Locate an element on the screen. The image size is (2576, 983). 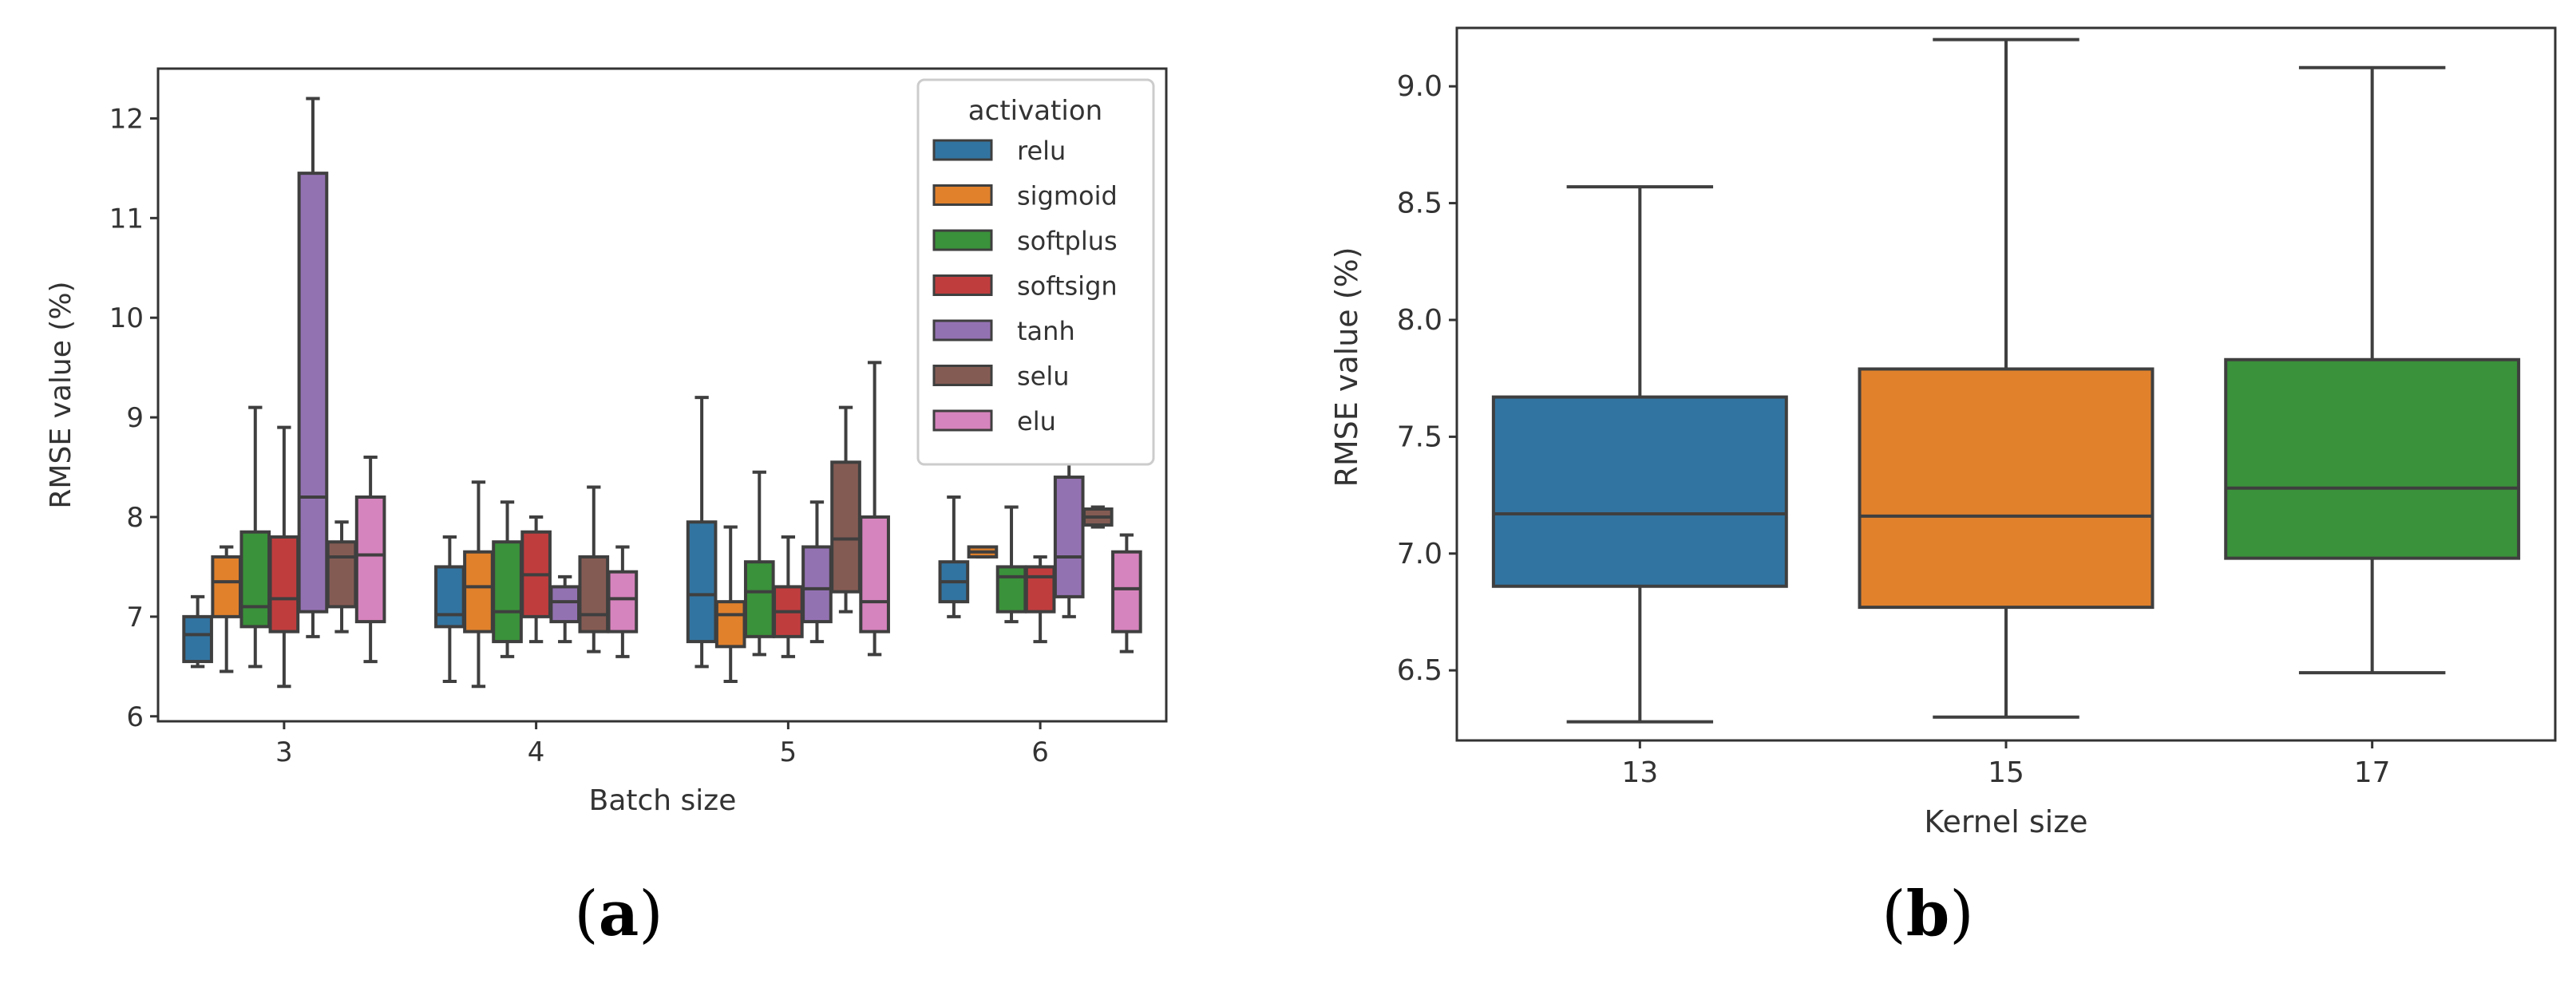
y-tick-label: 9 is located at coordinates (135, 418).